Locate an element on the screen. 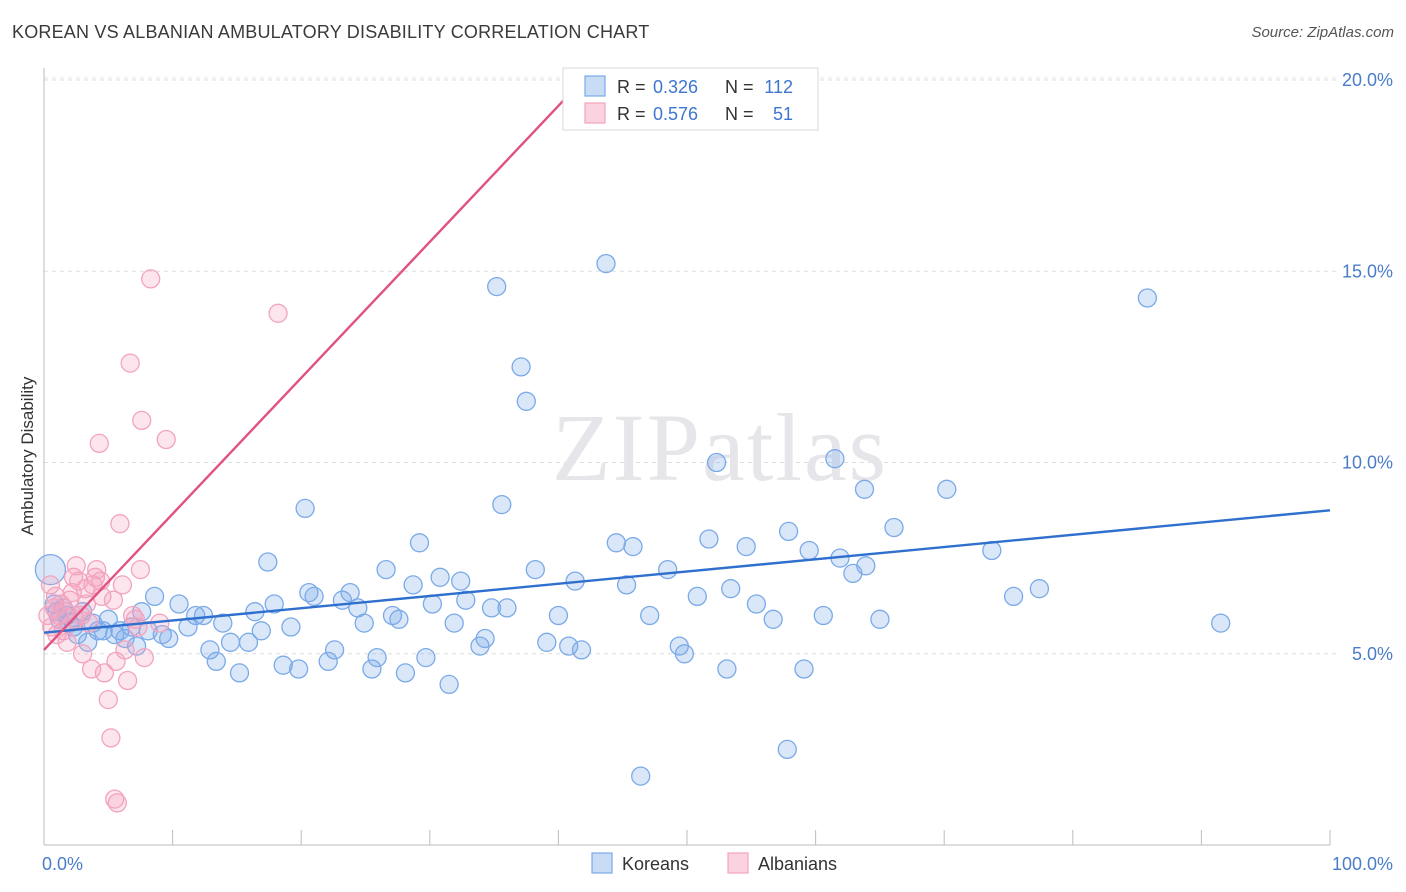 The height and width of the screenshot is (892, 1406). x-tick-label-min: 0.0% is located at coordinates (62, 864).